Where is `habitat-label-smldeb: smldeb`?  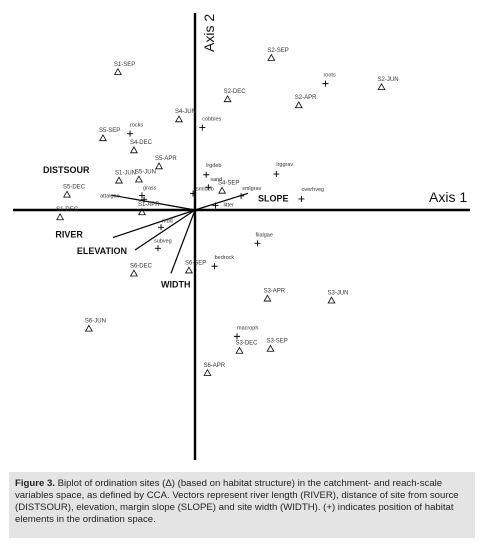
habitat-label-smldeb: smldeb is located at coordinates (205, 189).